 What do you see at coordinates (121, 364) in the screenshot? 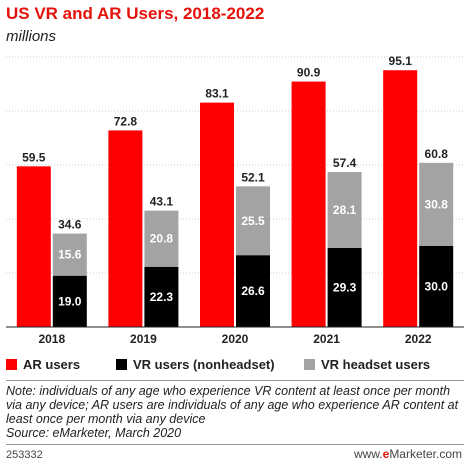
I see `legend-swatch-vr-nonheadset` at bounding box center [121, 364].